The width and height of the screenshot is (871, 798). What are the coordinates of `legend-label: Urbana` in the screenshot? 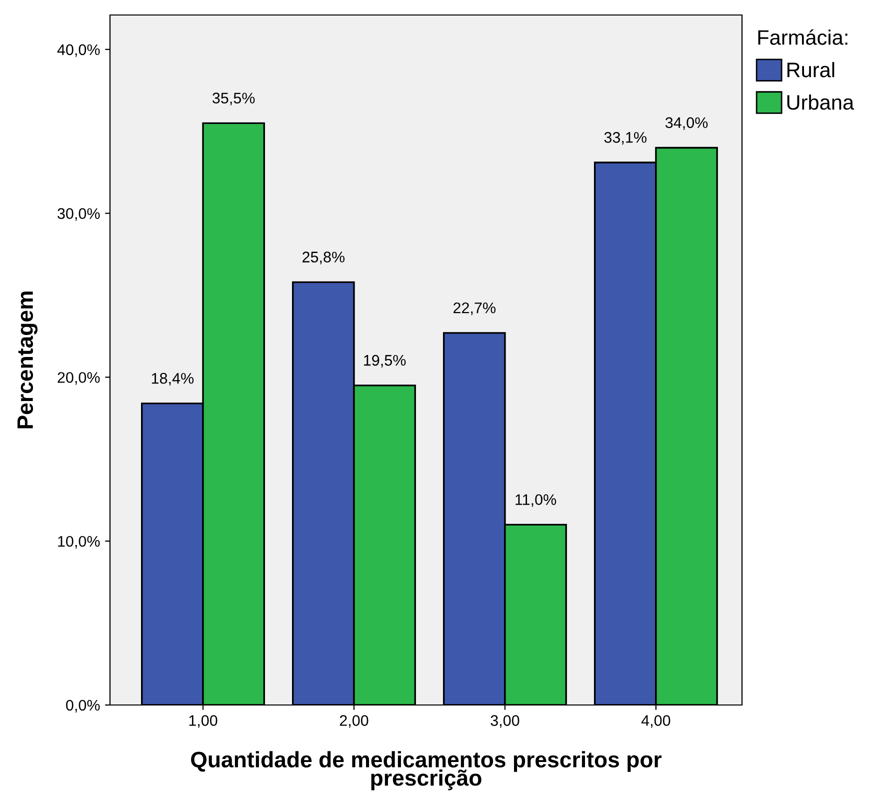 It's located at (820, 102).